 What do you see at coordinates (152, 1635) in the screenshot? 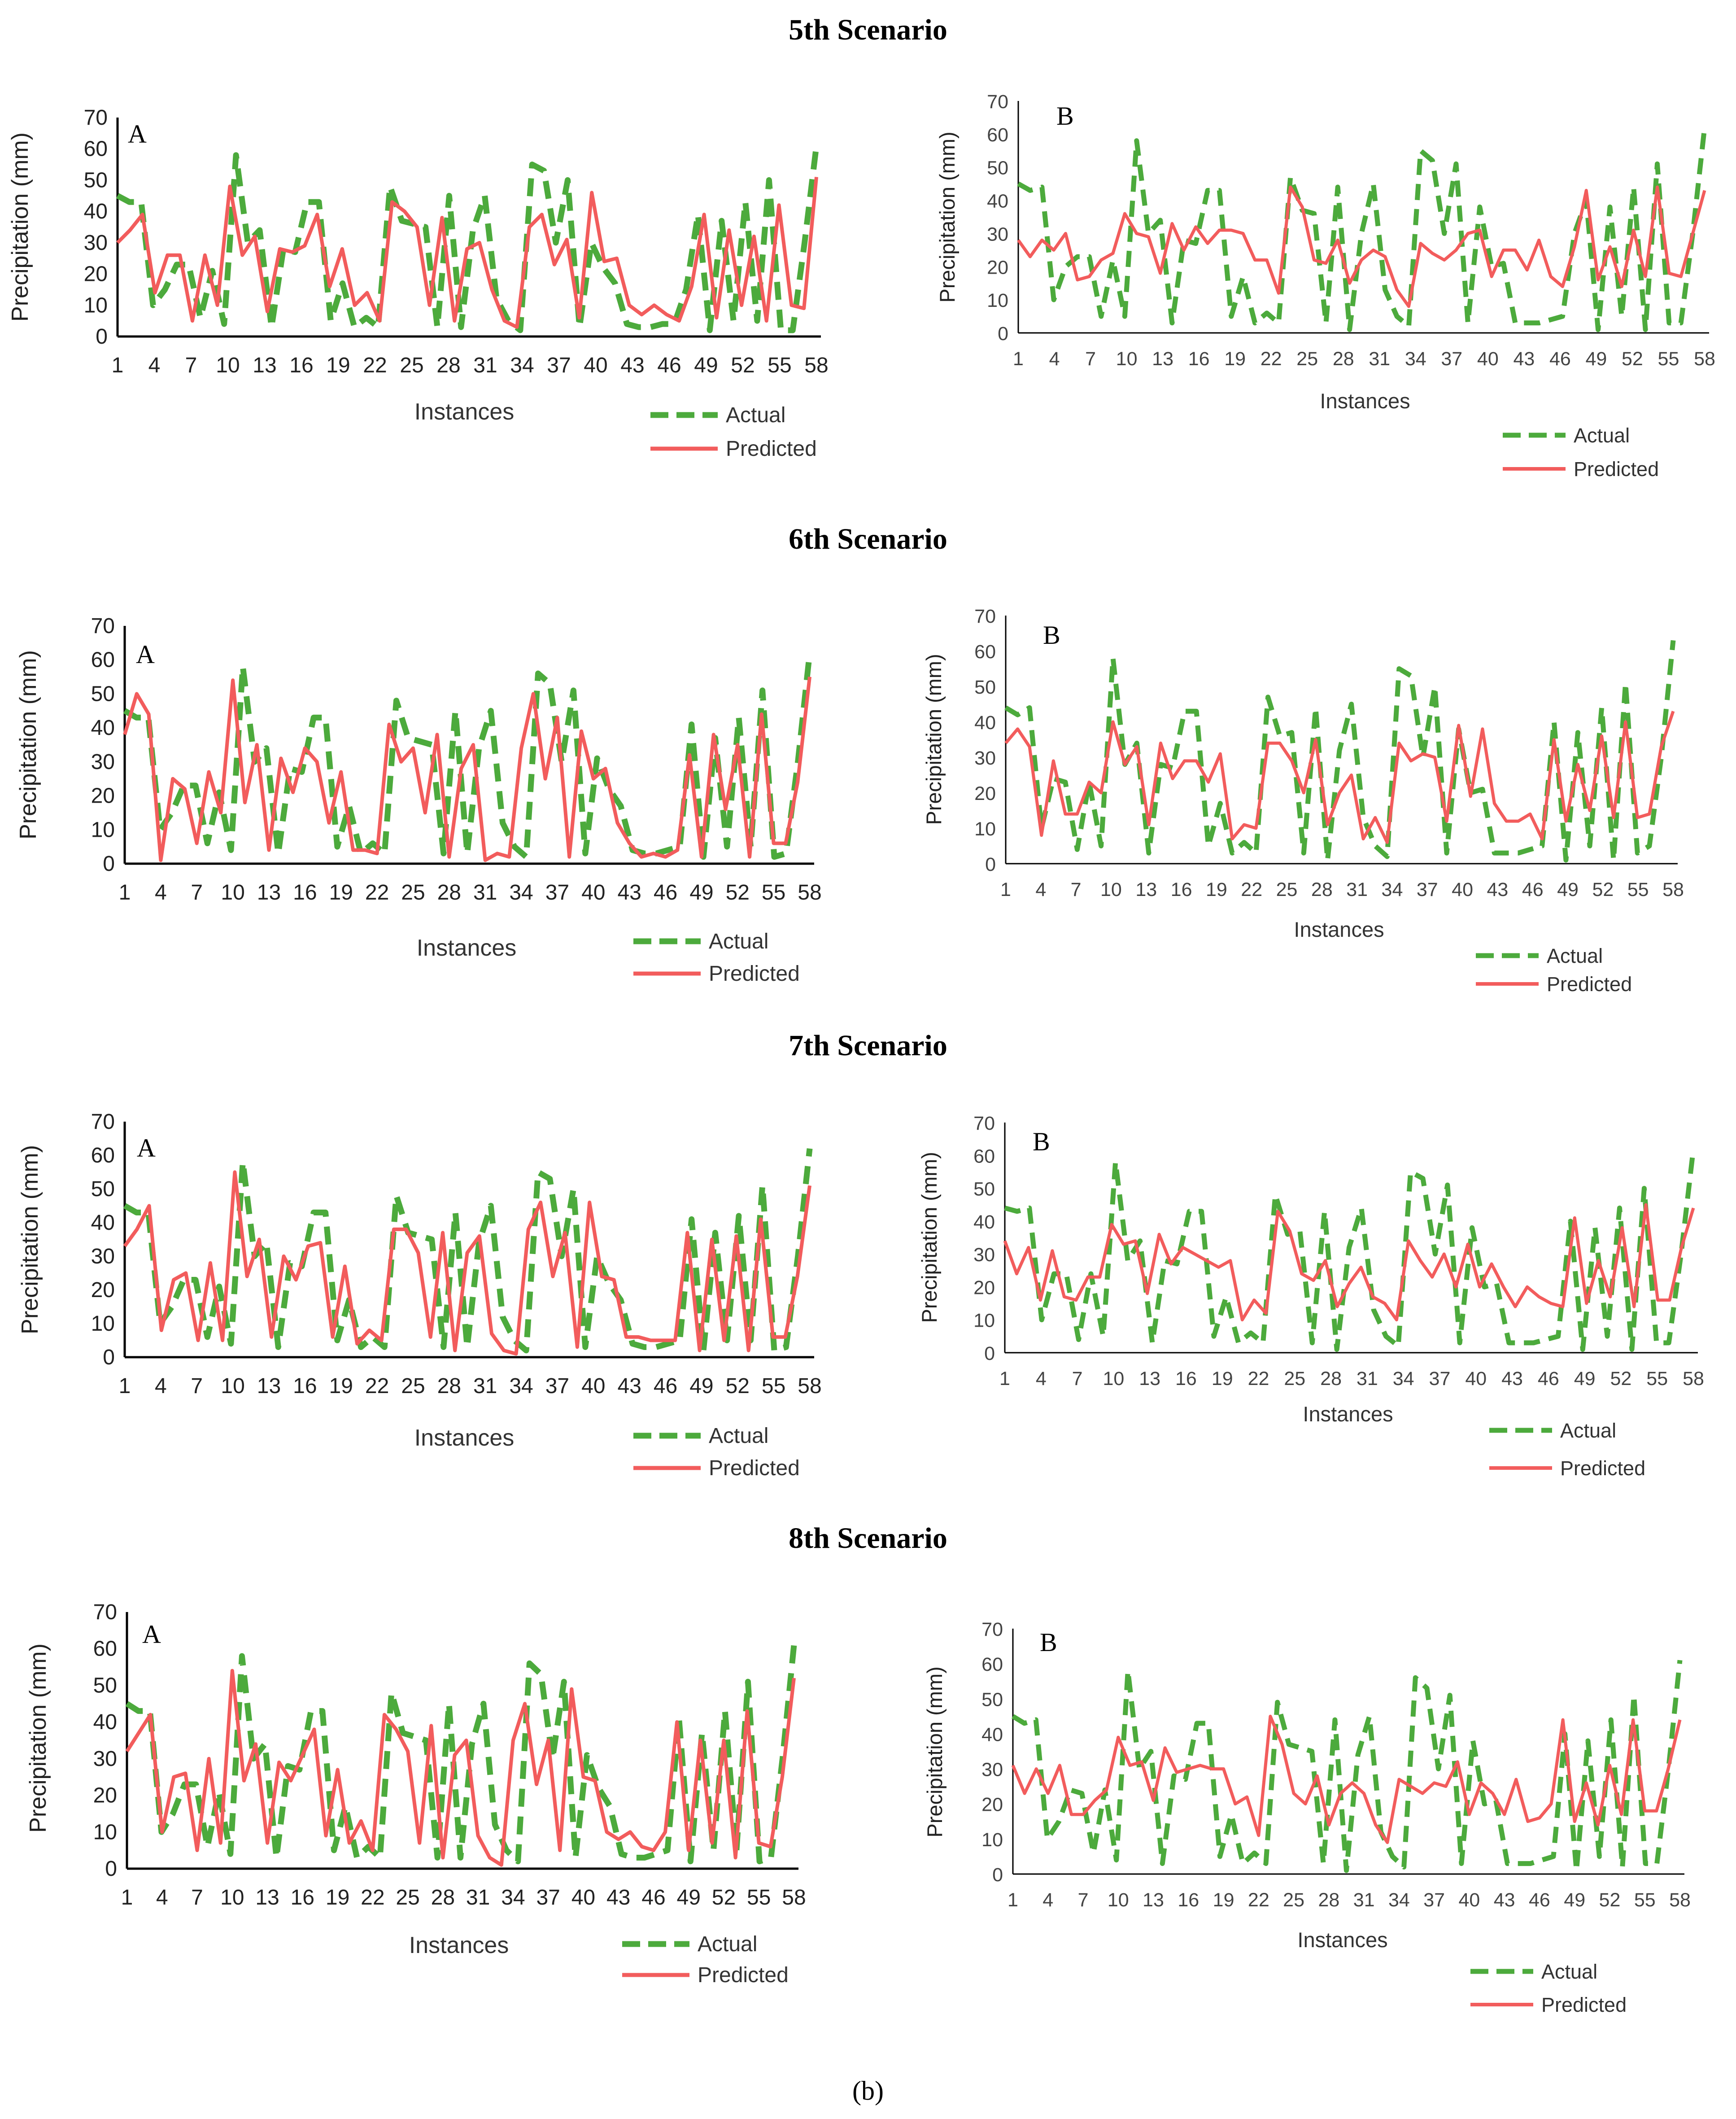
I see `panel-label: A` at bounding box center [152, 1635].